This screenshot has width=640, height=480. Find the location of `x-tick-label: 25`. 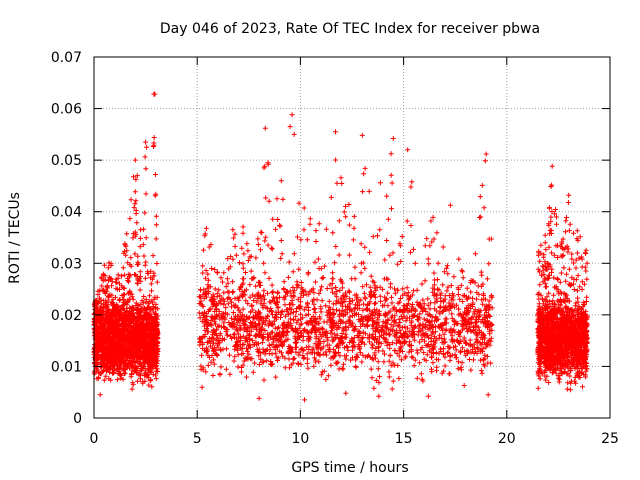

x-tick-label: 25 is located at coordinates (610, 439).